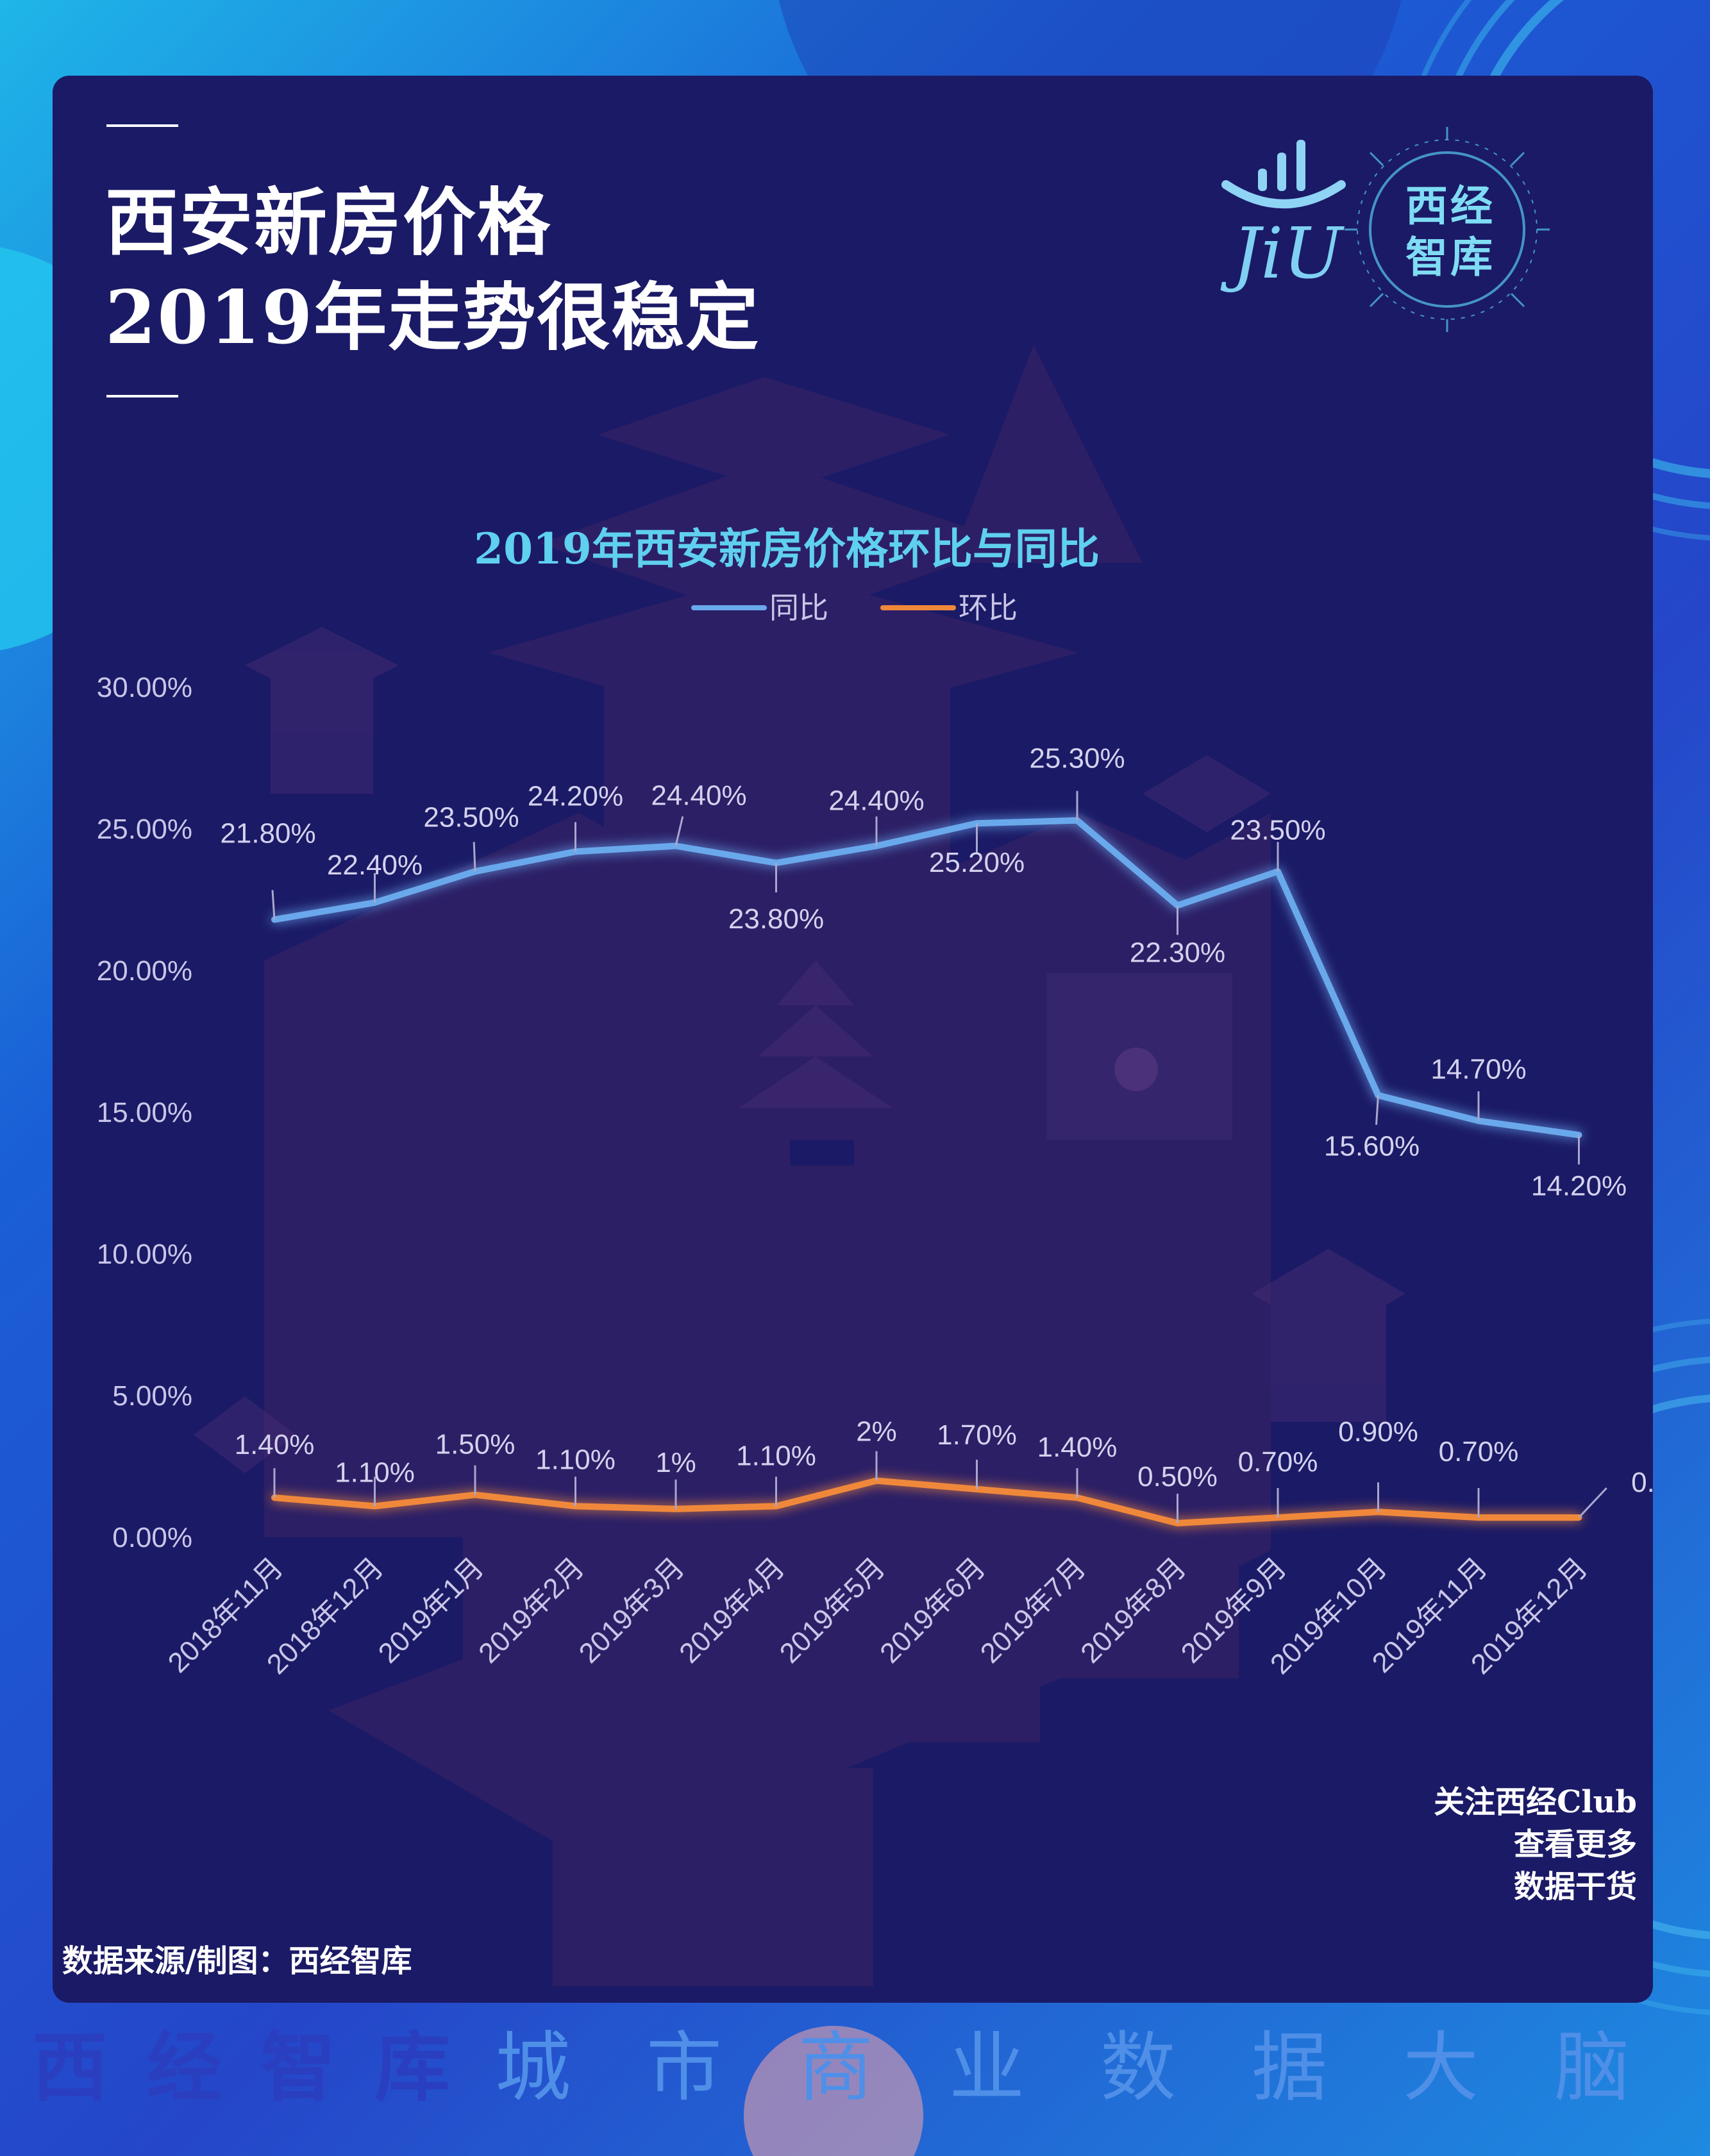 This screenshot has height=2156, width=1710. Describe the element at coordinates (152, 1537) in the screenshot. I see `y-tick-label: 0.00%` at that location.